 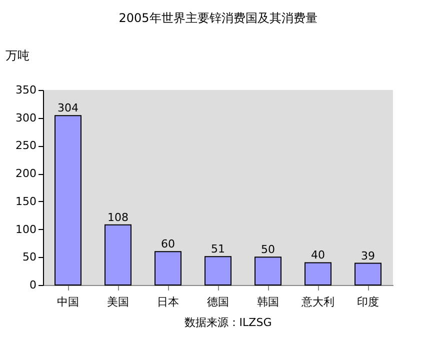 I want to click on y-tick-label: 150, so click(x=26, y=201).